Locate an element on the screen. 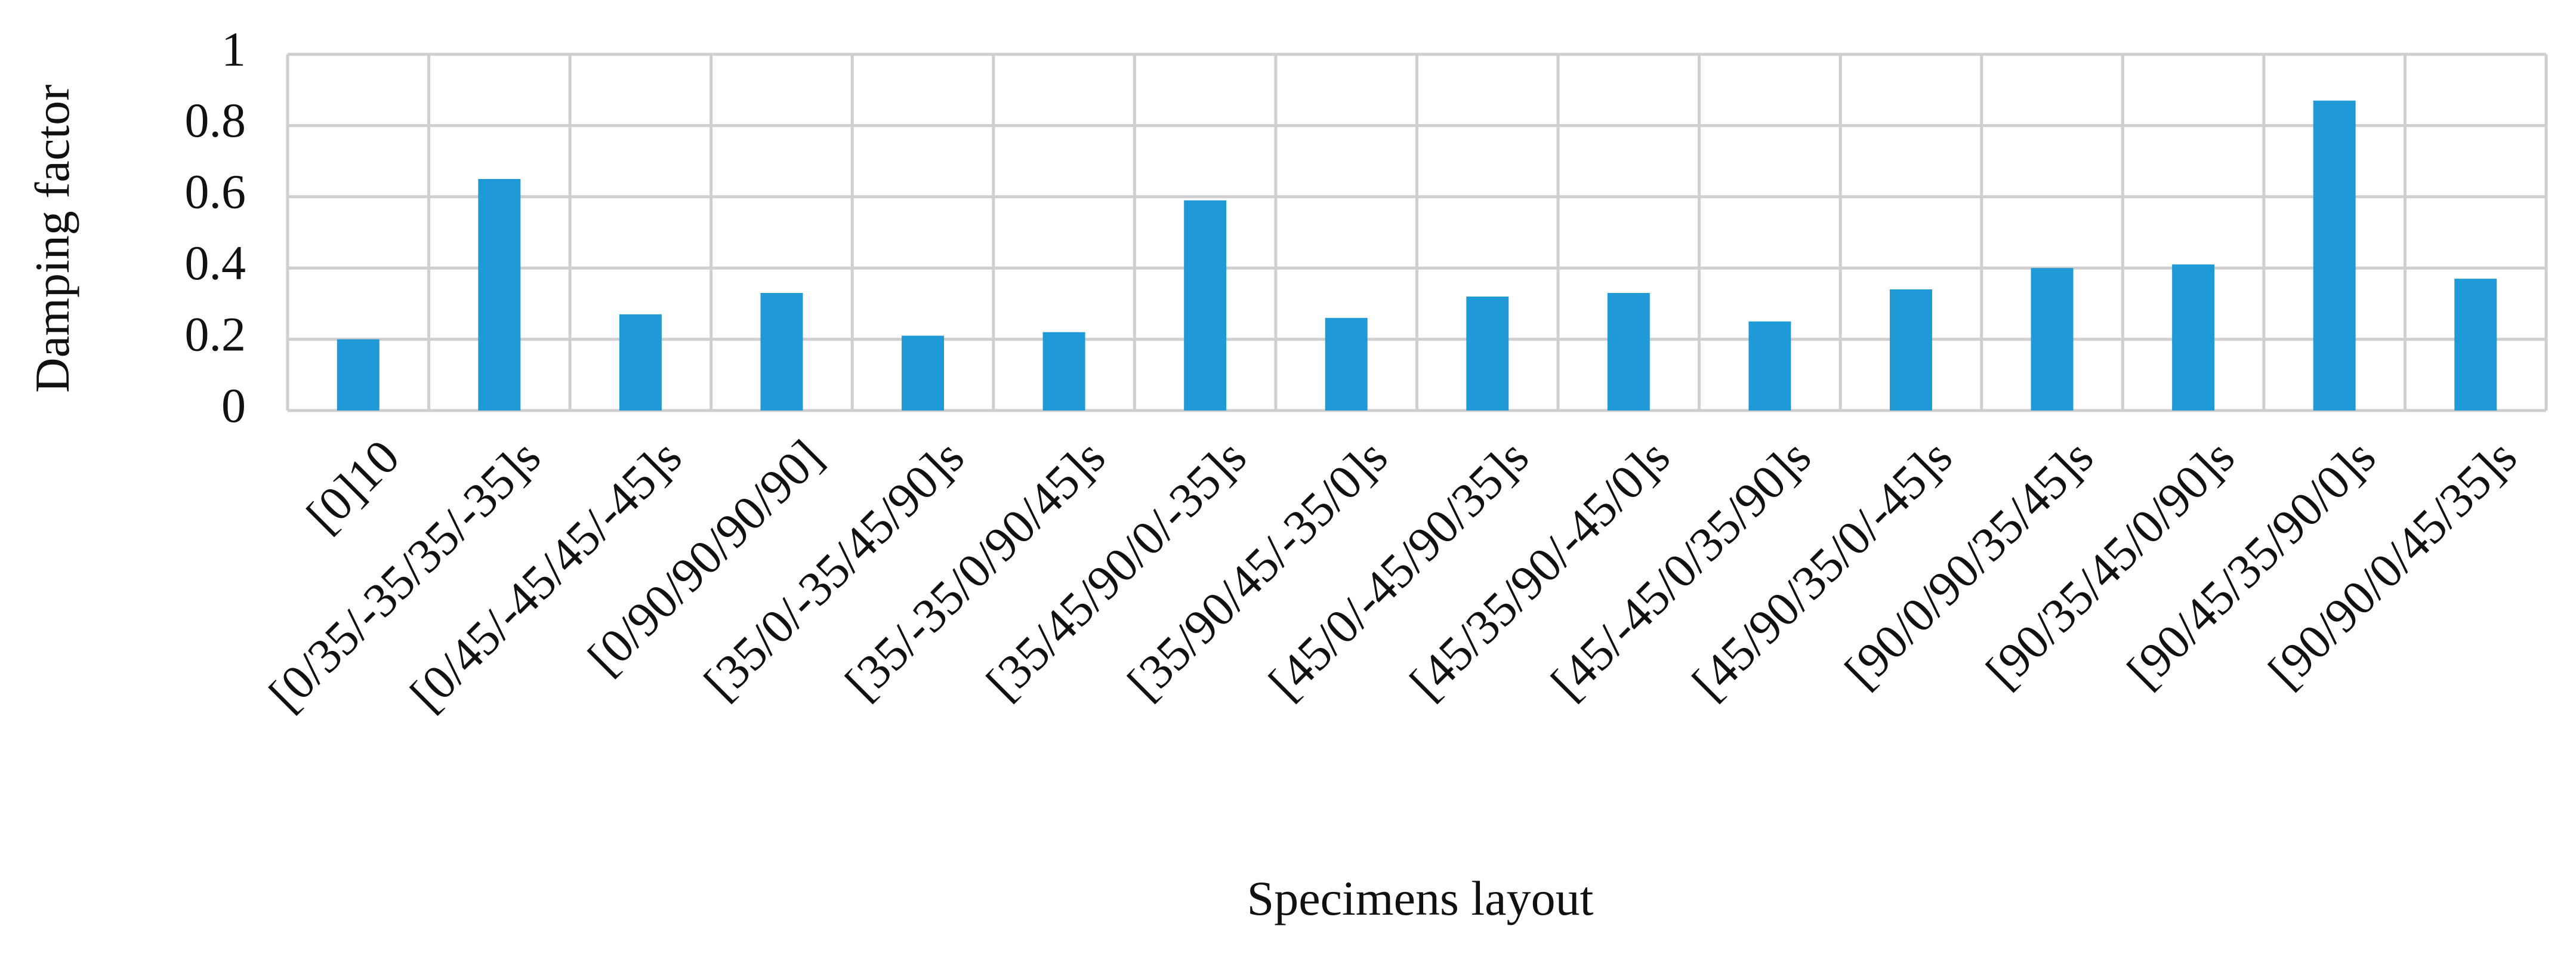 The width and height of the screenshot is (2576, 966). x-tick-label: [90/0/90/35/45]s is located at coordinates (1969, 564).